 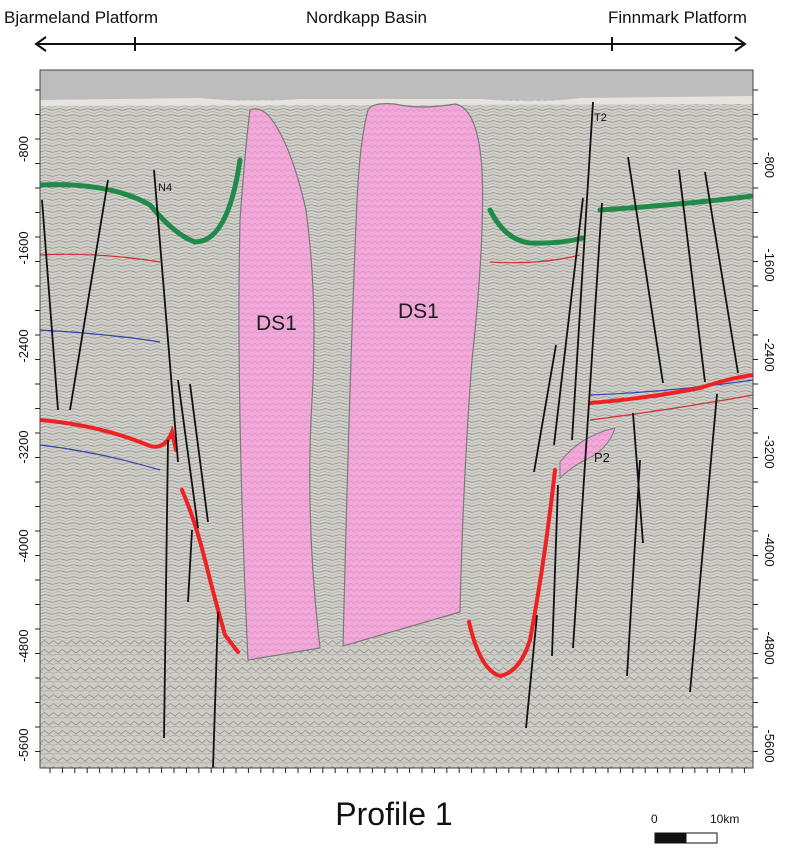 What do you see at coordinates (23, 149) in the screenshot?
I see `left-depth-tick: -800` at bounding box center [23, 149].